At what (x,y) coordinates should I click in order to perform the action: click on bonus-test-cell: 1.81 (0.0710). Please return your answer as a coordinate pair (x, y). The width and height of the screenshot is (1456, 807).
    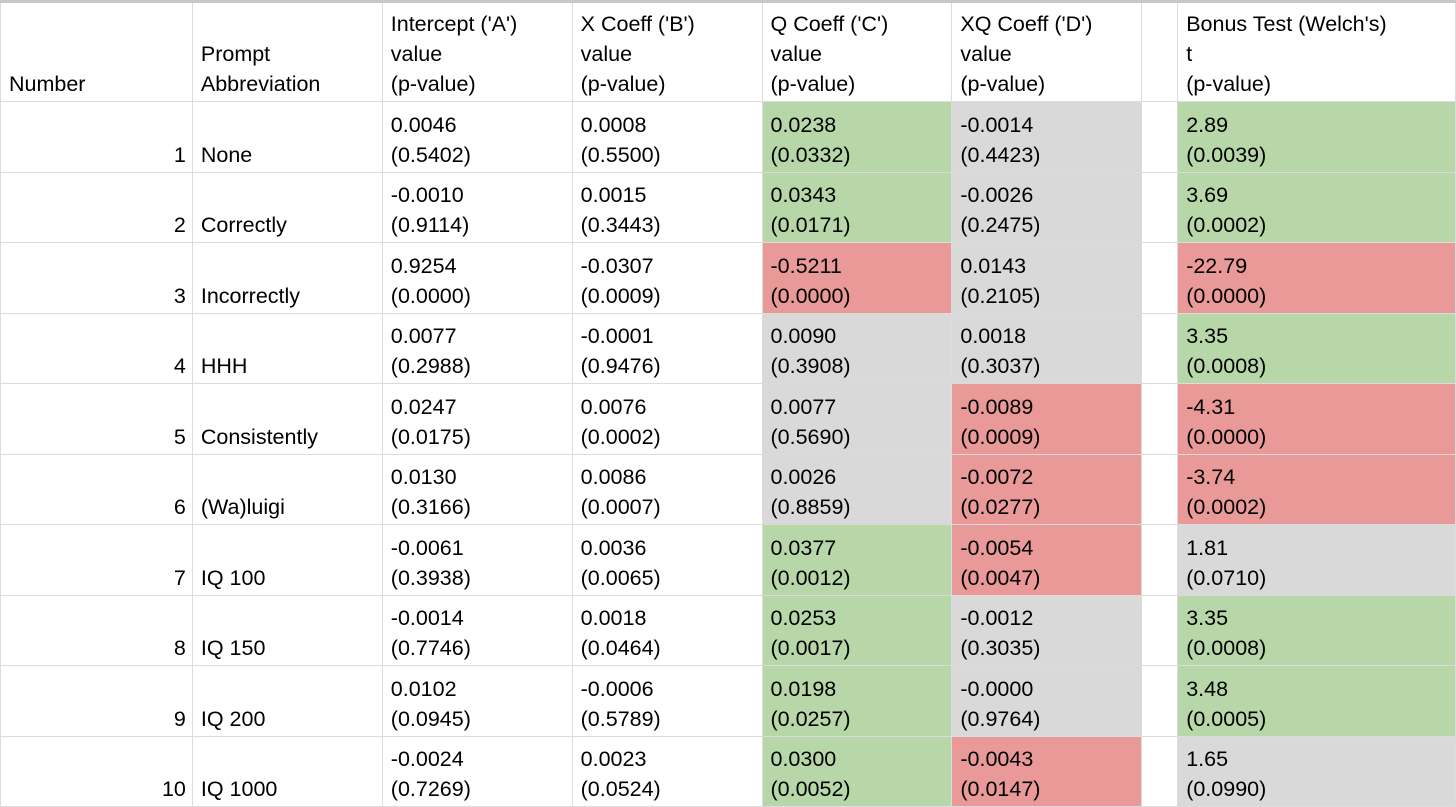
    Looking at the image, I should click on (1316, 560).